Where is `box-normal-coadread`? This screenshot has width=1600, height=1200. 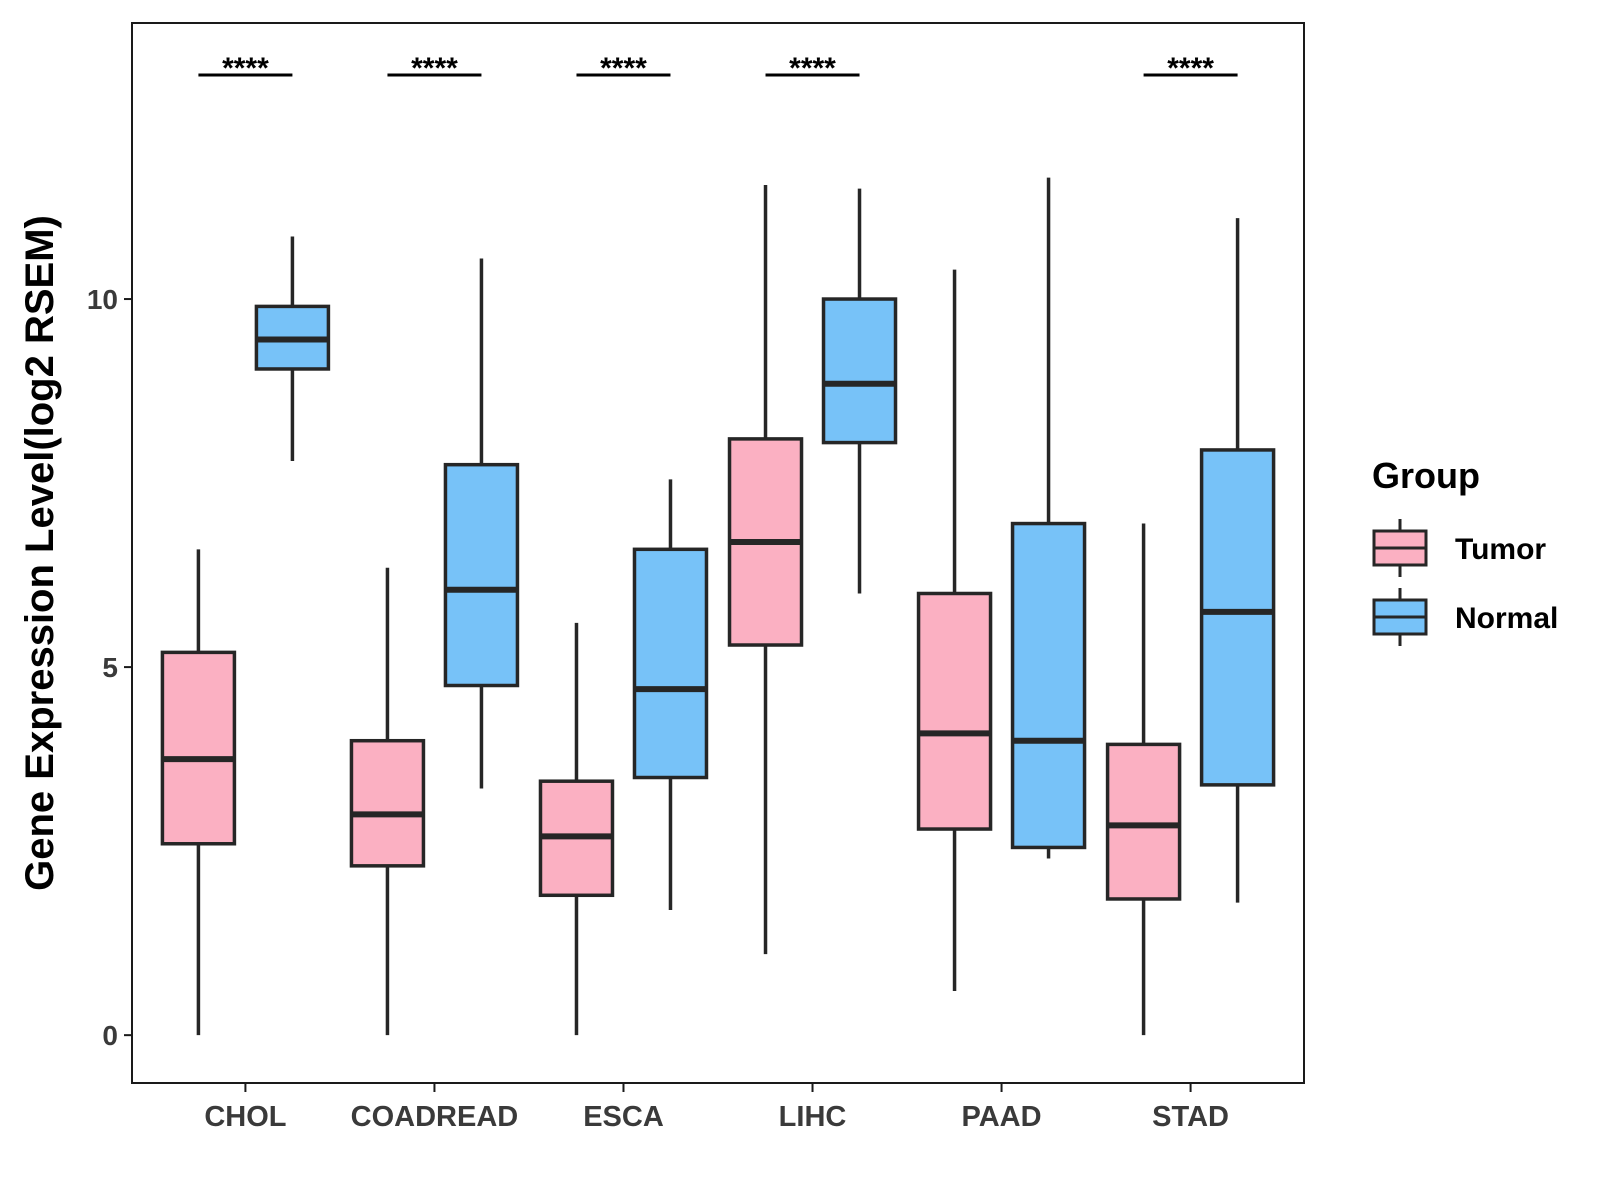 box-normal-coadread is located at coordinates (481, 523).